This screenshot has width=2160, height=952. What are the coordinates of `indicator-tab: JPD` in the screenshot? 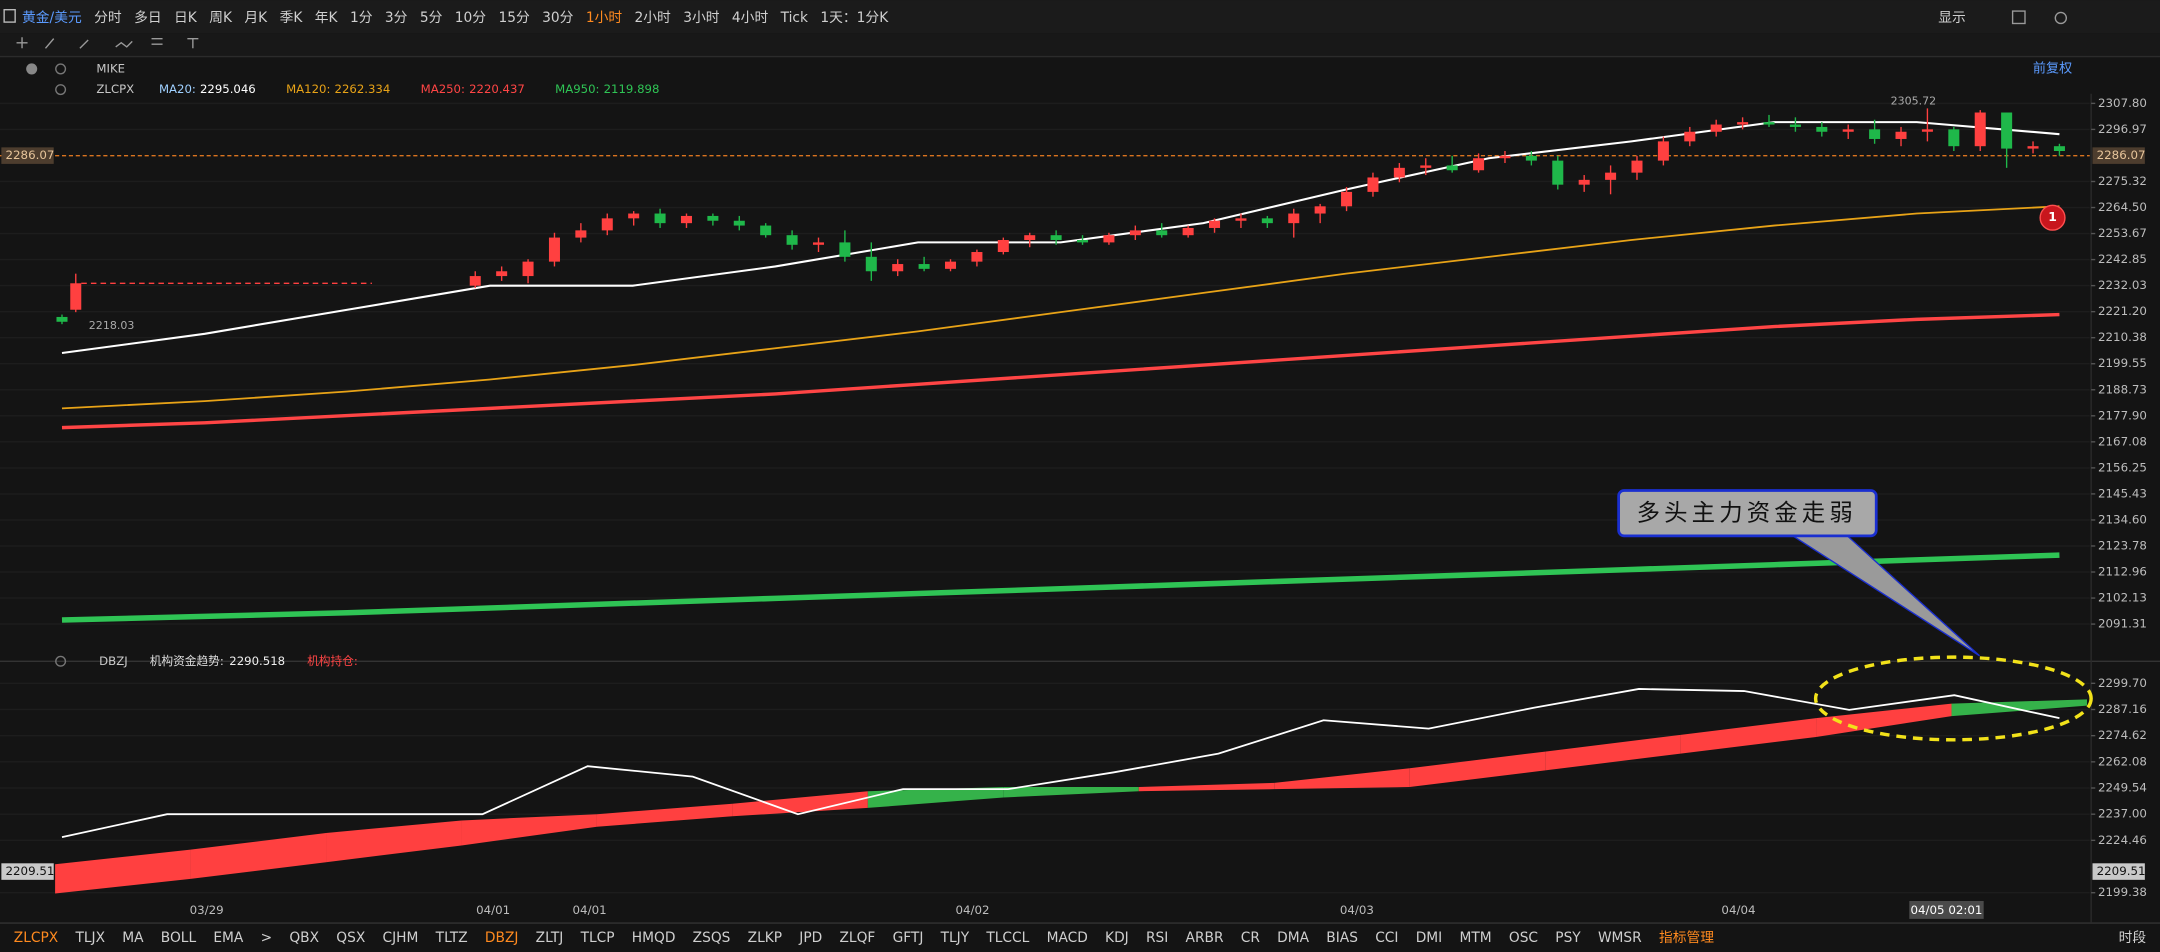 It's located at (810, 938).